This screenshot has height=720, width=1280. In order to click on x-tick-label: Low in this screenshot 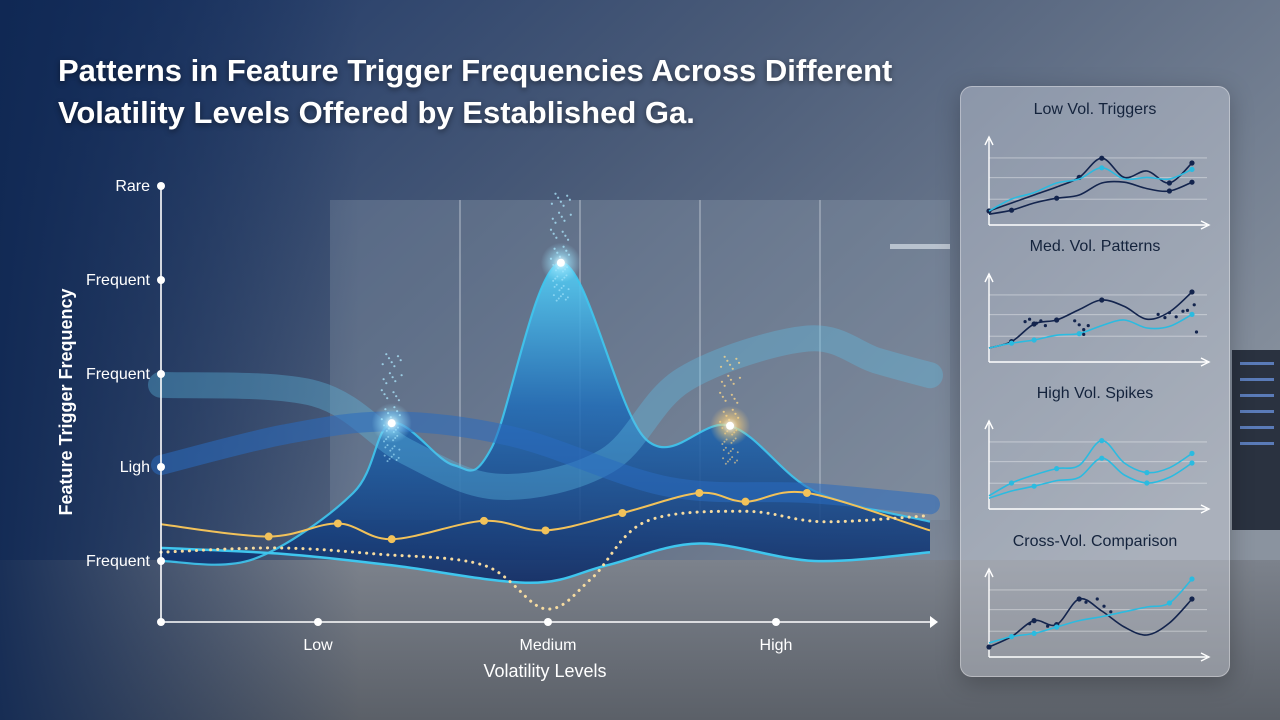, I will do `click(318, 645)`.